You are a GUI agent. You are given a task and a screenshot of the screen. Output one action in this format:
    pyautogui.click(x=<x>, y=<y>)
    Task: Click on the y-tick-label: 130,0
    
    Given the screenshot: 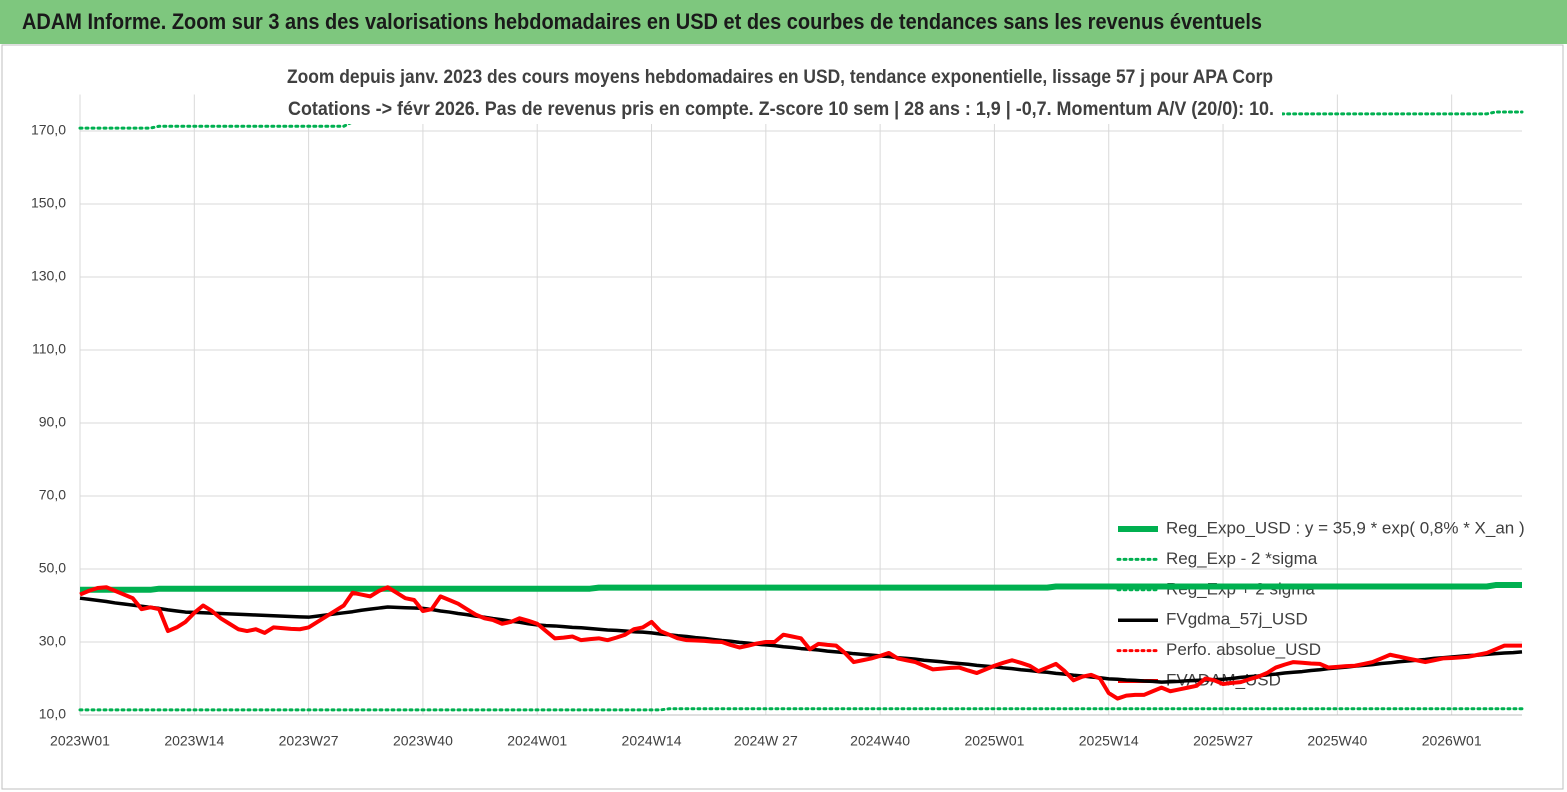 What is the action you would take?
    pyautogui.click(x=48, y=276)
    